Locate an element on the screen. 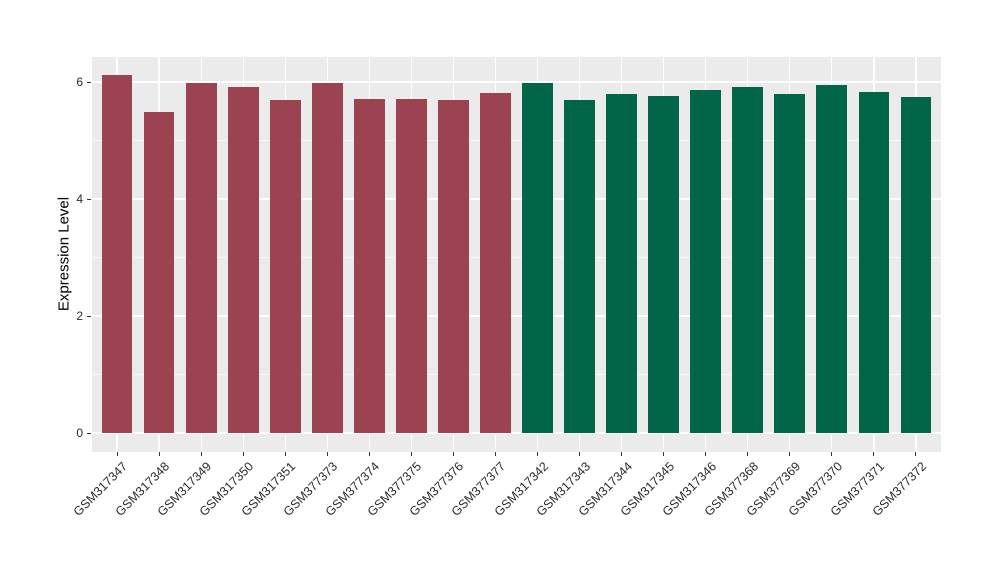 This screenshot has width=1000, height=580. bar-GSM317348 is located at coordinates (159, 272).